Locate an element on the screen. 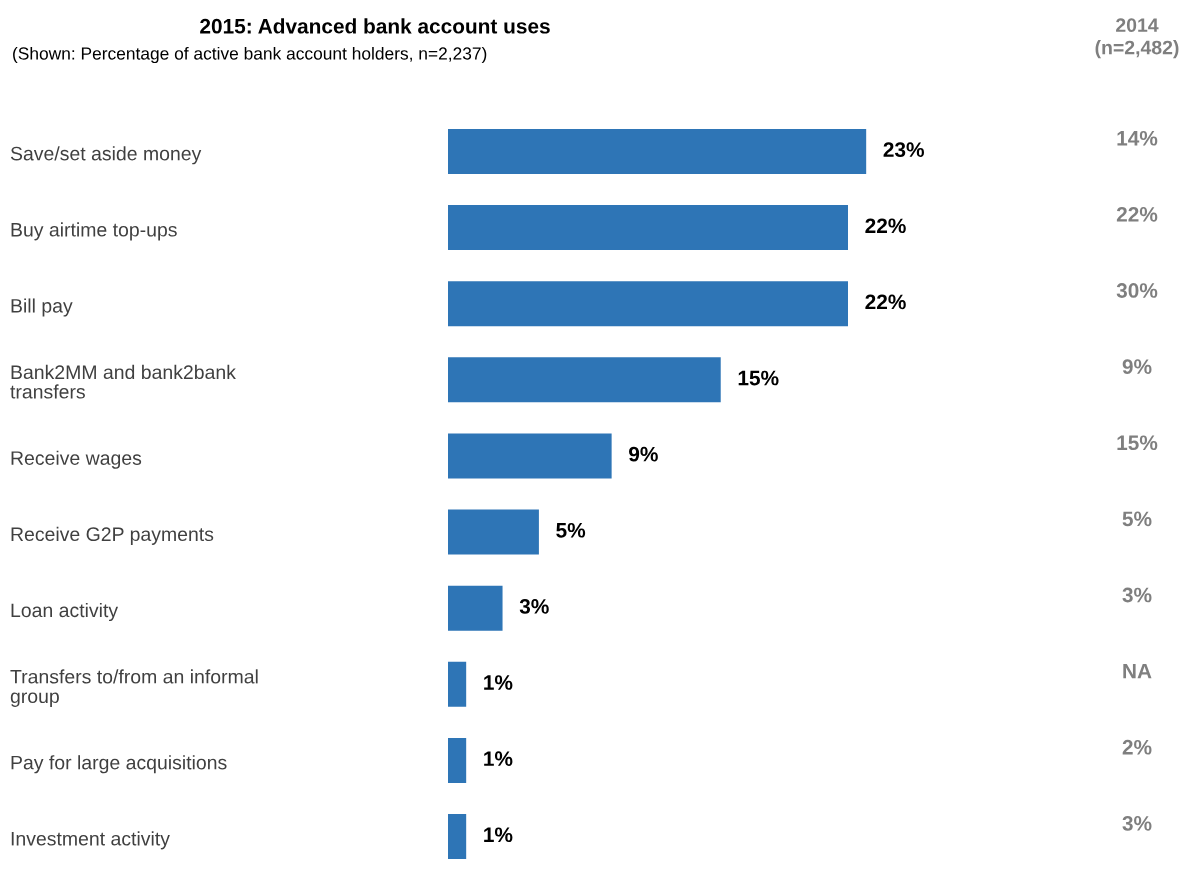 This screenshot has width=1199, height=879. data-label: 5% is located at coordinates (571, 530).